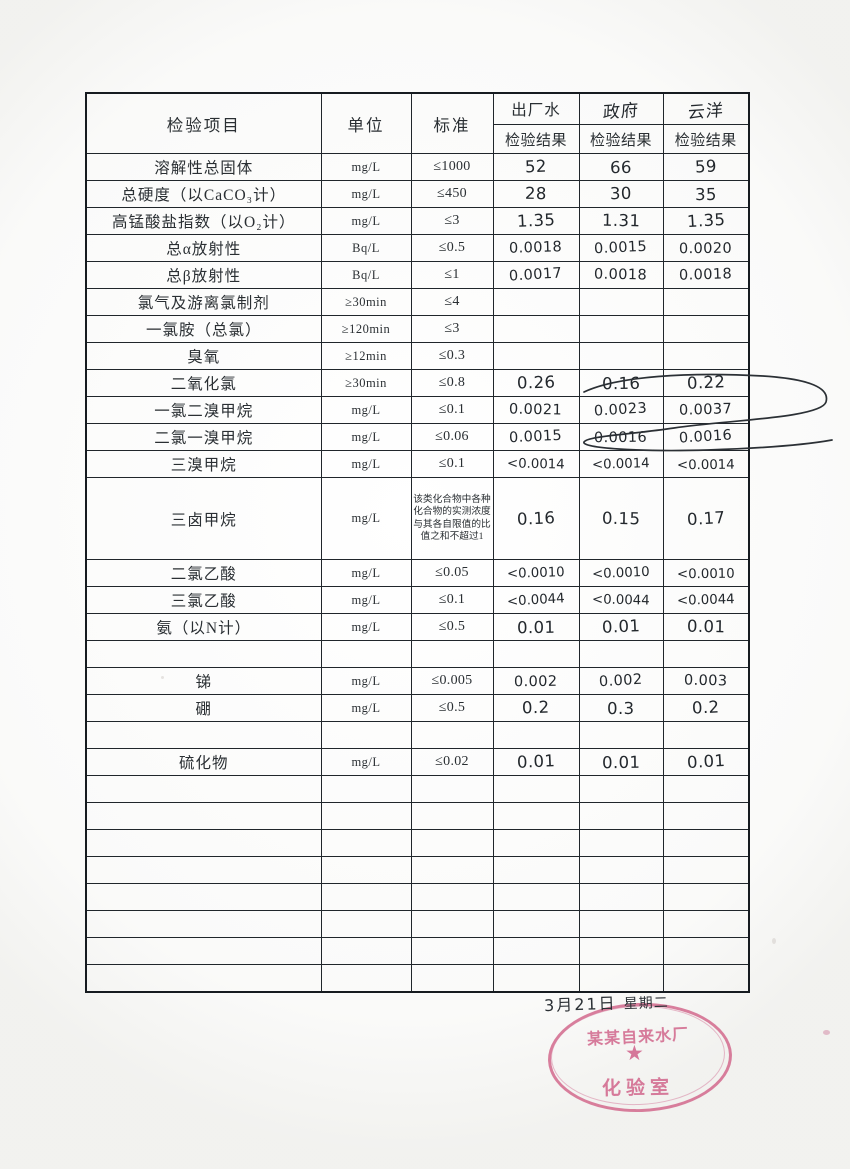 This screenshot has width=850, height=1169. I want to click on table-row: 氯气及游离氯制剂 ≥30min ≤4, so click(417, 302).